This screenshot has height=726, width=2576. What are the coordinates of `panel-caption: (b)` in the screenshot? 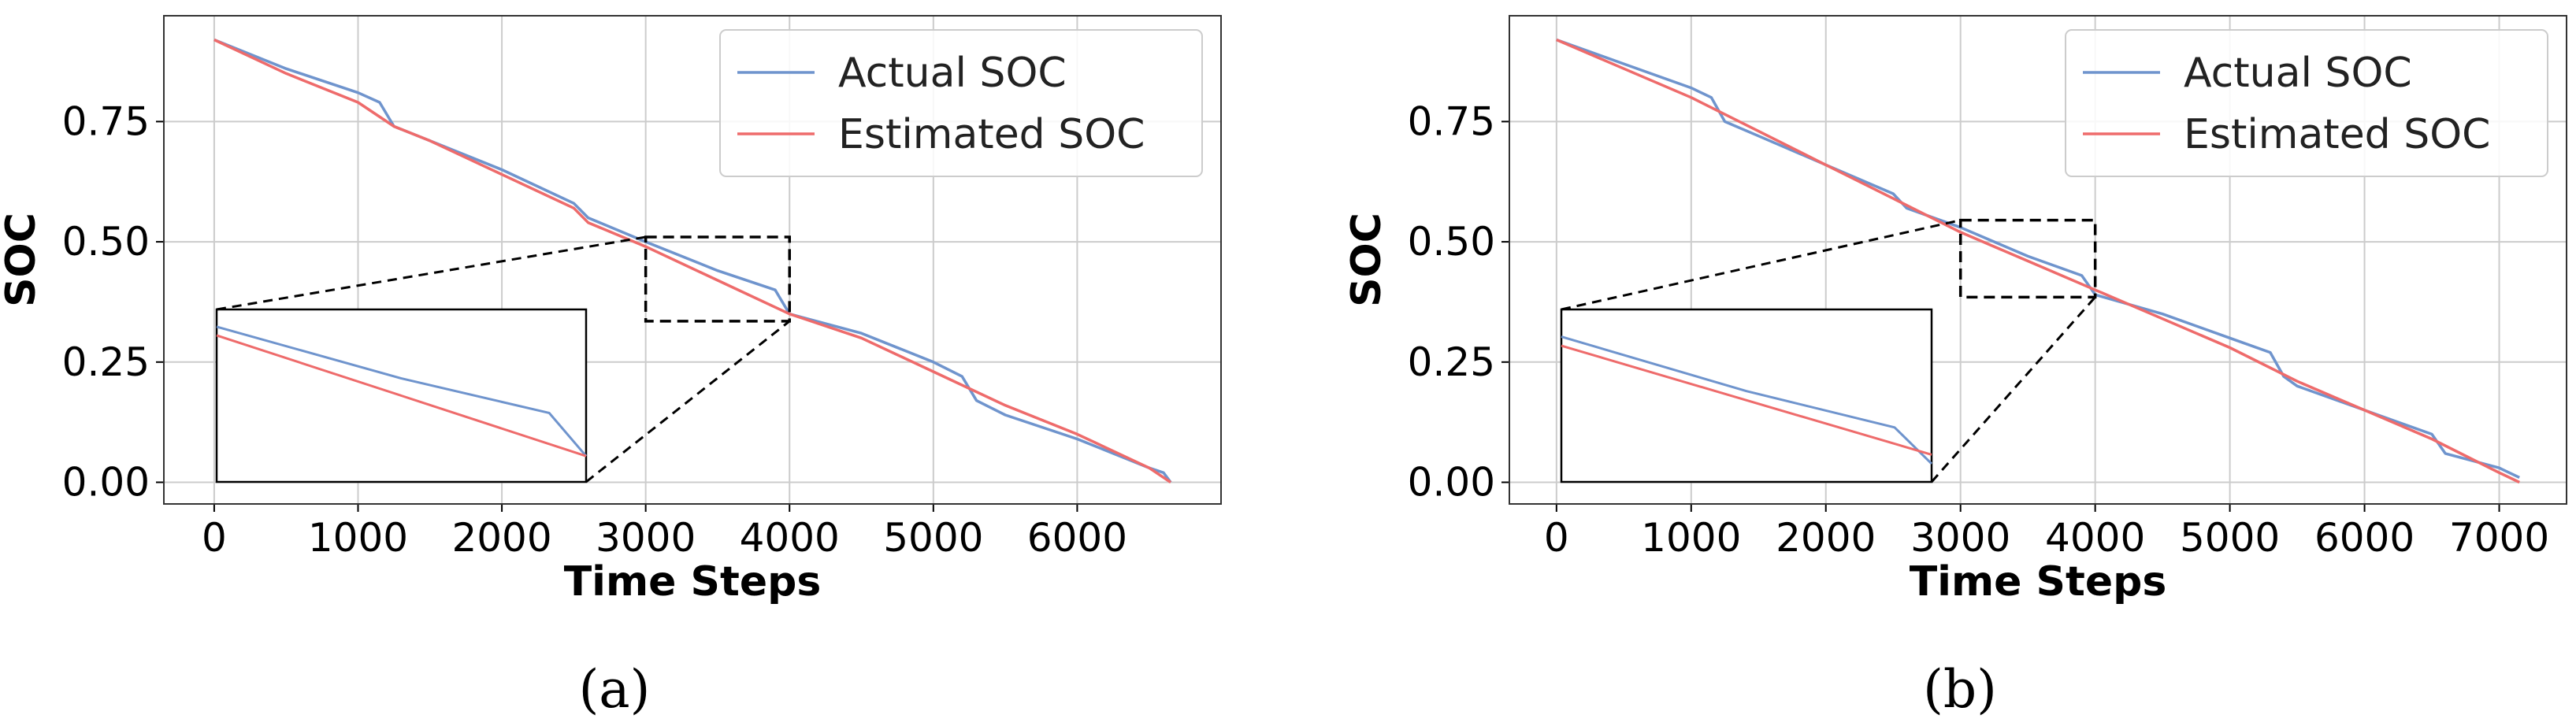 It's located at (1960, 689).